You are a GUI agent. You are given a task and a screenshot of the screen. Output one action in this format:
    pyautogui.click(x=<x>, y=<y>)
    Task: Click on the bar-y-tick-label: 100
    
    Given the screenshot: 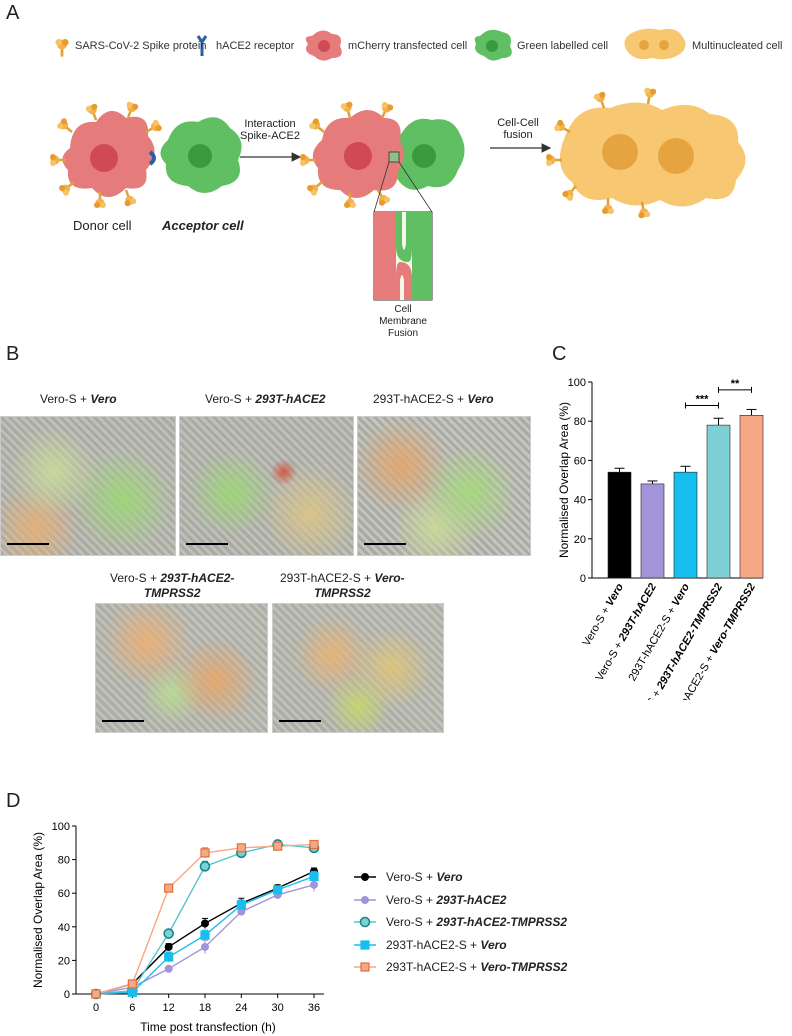 What is the action you would take?
    pyautogui.click(x=577, y=383)
    